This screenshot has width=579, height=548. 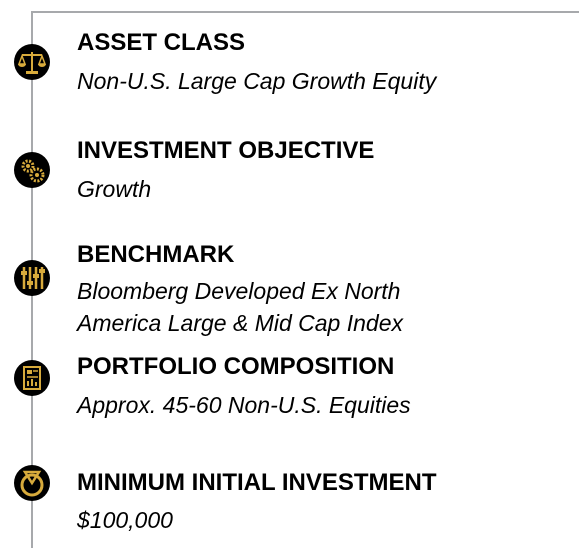 I want to click on item-value: Growth, so click(x=114, y=189).